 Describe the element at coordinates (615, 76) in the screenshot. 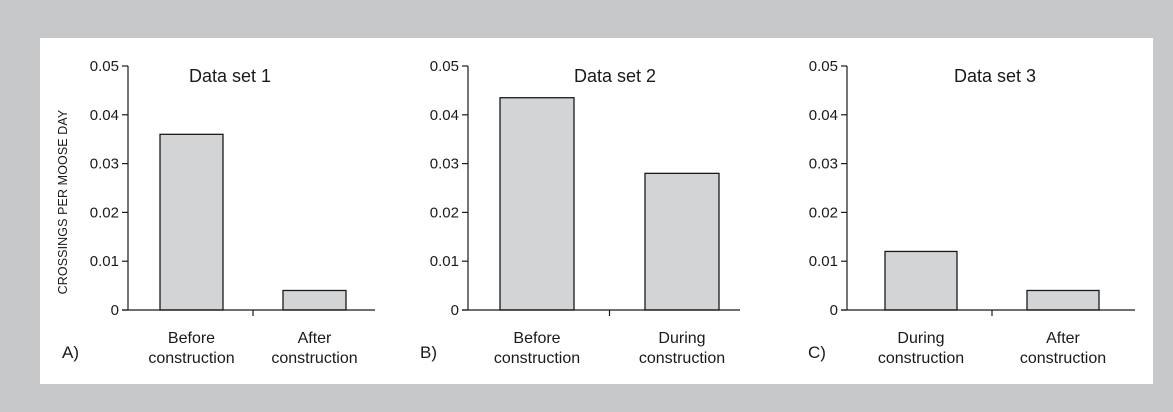

I see `chart-title: Data set 2` at that location.